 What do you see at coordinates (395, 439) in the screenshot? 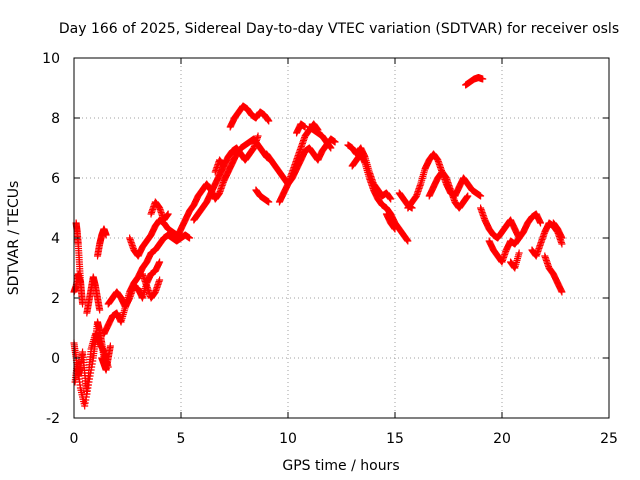
I see `x-tick-label: 15` at bounding box center [395, 439].